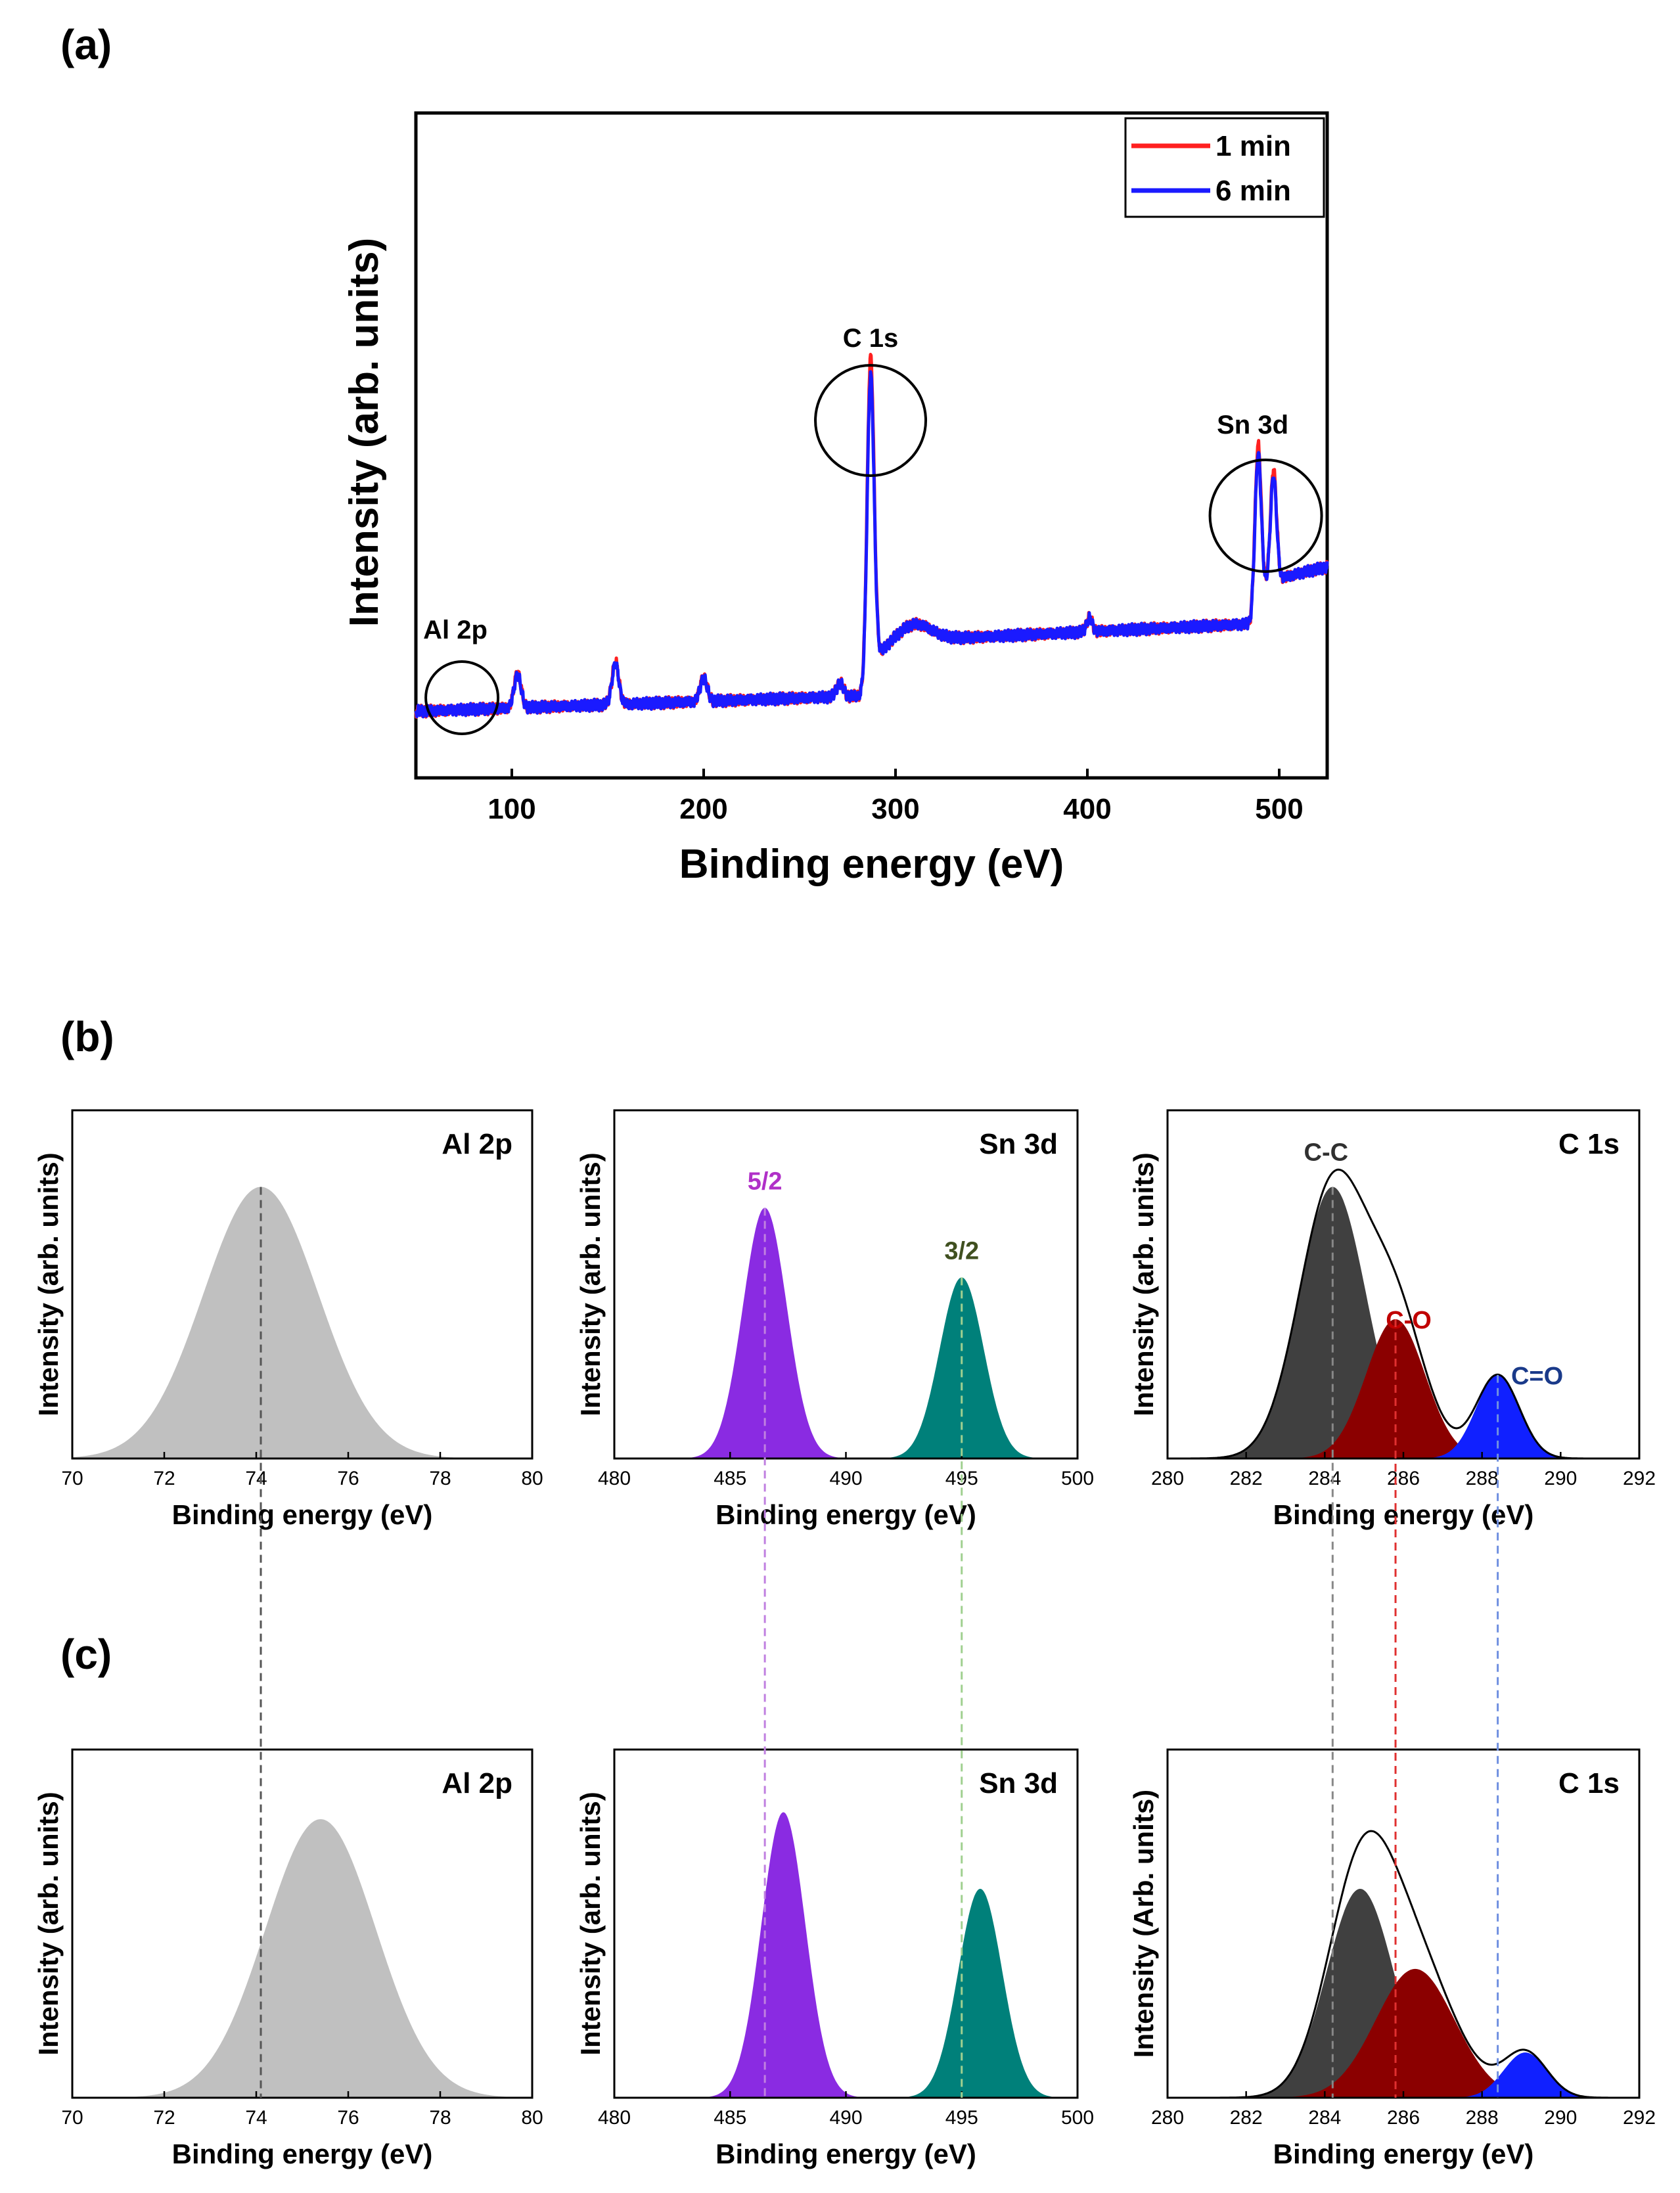 This screenshot has width=1680, height=2193. Describe the element at coordinates (961, 2118) in the screenshot. I see `x-tick-label: 495` at that location.